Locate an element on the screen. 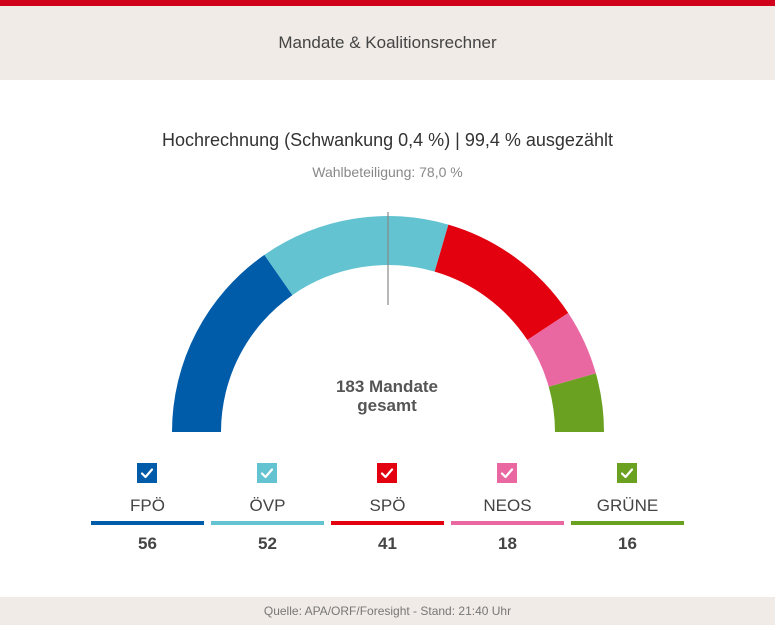 The width and height of the screenshot is (775, 625). legend-item-ovp: ÖVP 52 is located at coordinates (267, 510).